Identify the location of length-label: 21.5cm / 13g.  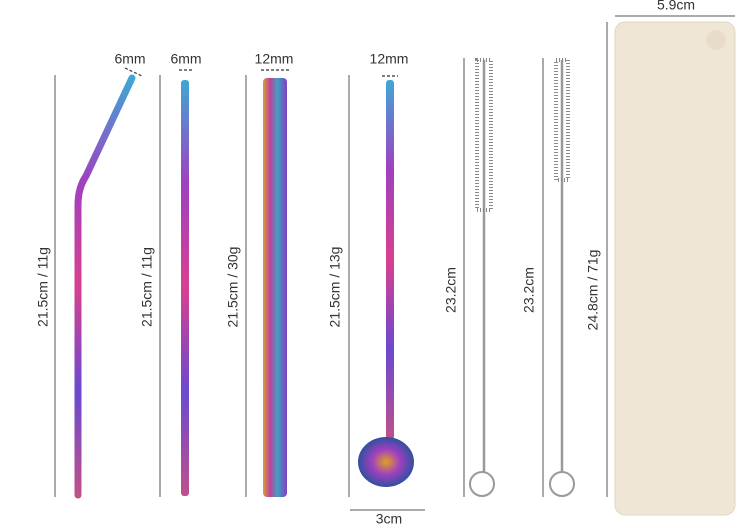
(335, 287).